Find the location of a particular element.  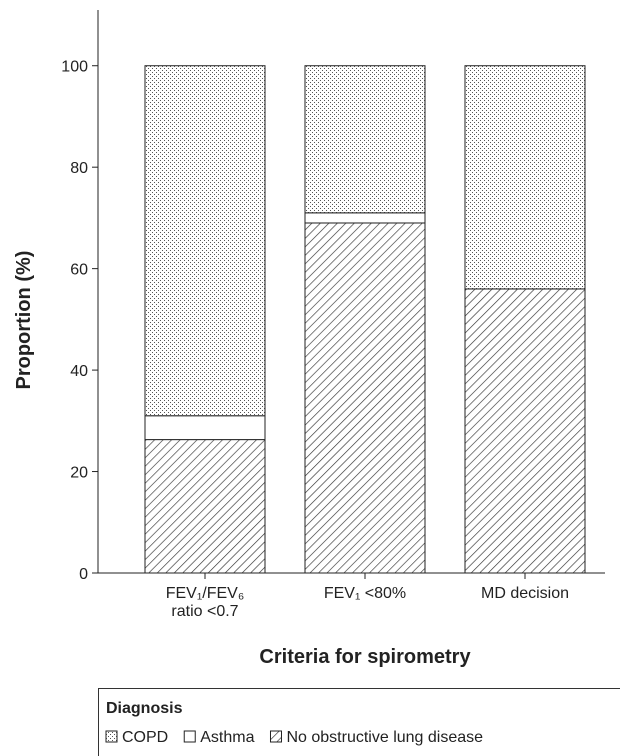

legend-label: COPD is located at coordinates (145, 737).